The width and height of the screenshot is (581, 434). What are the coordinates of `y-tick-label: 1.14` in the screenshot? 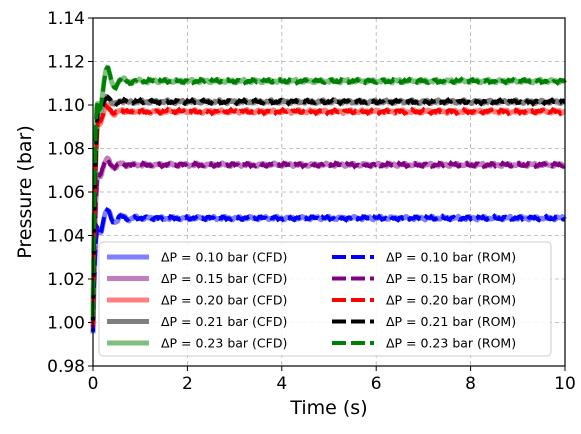 It's located at (66, 19).